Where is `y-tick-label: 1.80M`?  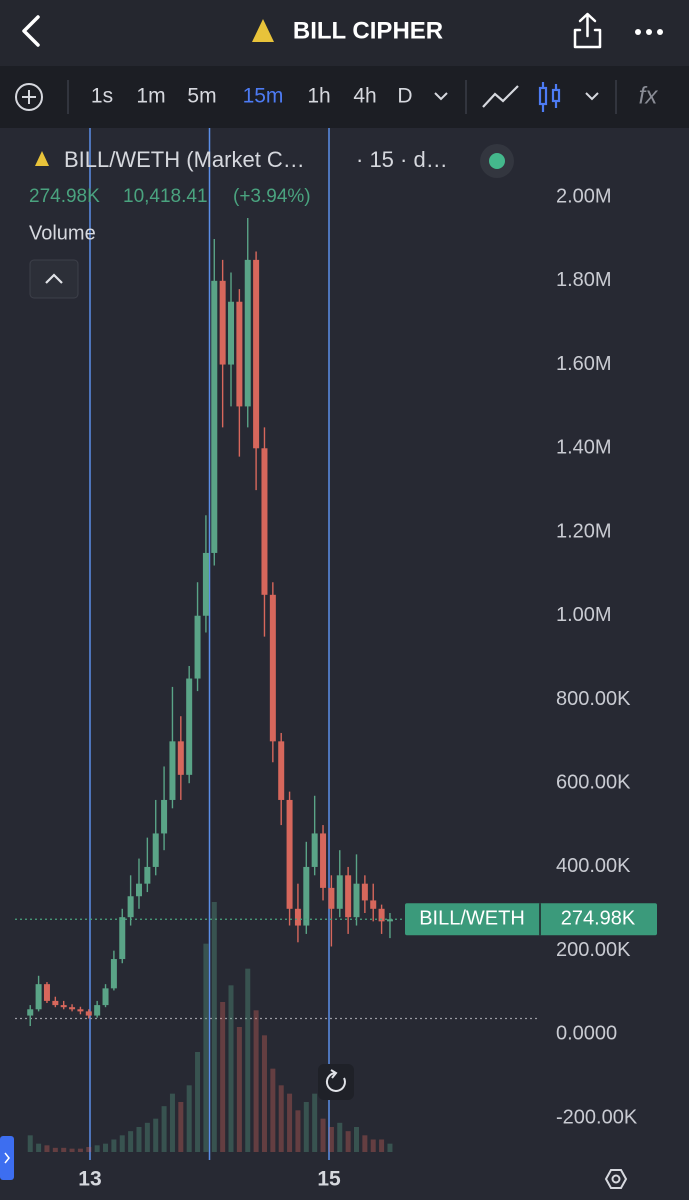 y-tick-label: 1.80M is located at coordinates (584, 280).